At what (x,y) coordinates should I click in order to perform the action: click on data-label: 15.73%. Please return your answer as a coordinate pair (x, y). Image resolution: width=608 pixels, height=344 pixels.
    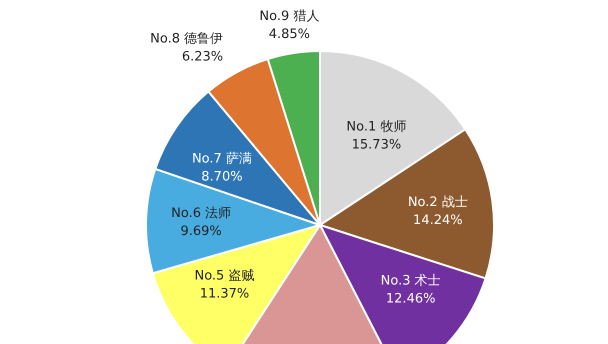
    Looking at the image, I should click on (377, 145).